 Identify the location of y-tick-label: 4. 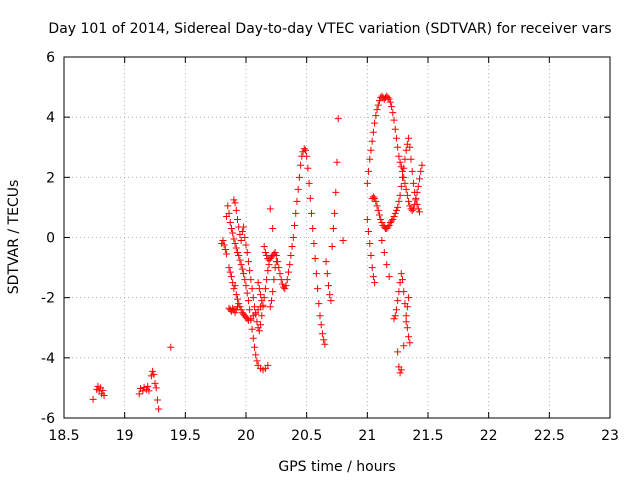
(50, 118).